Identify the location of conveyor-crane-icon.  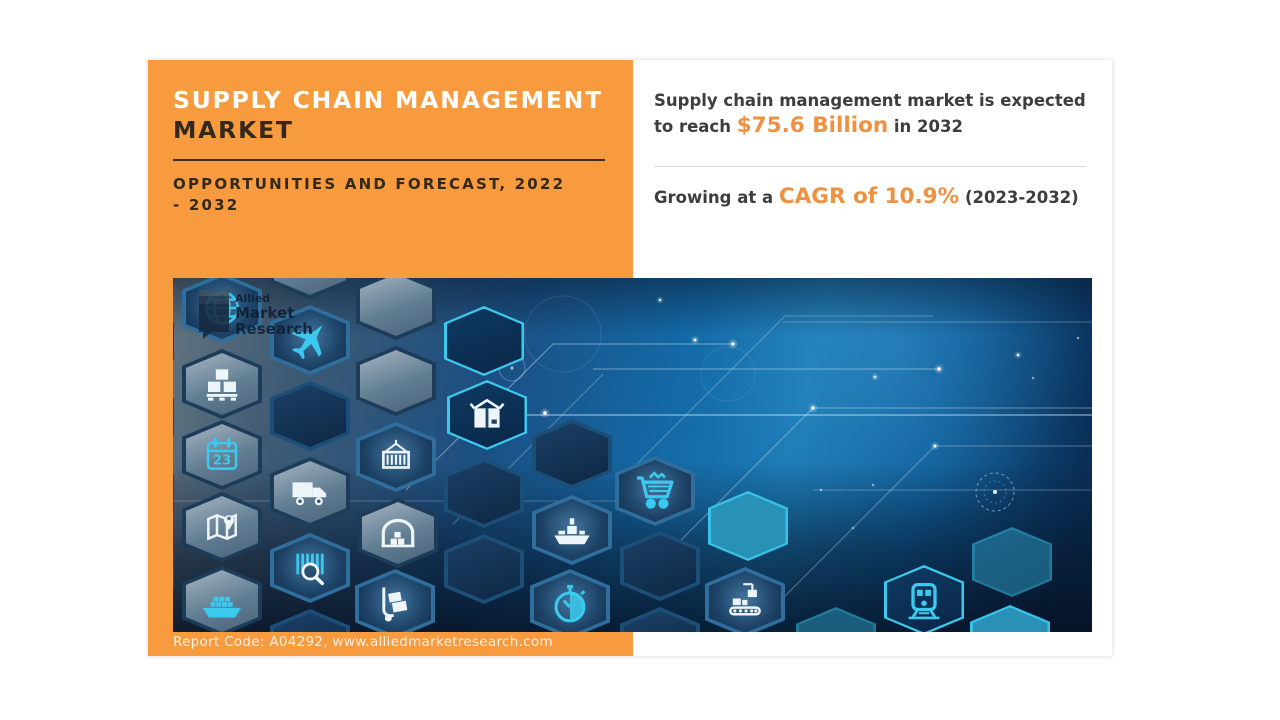
(745, 599).